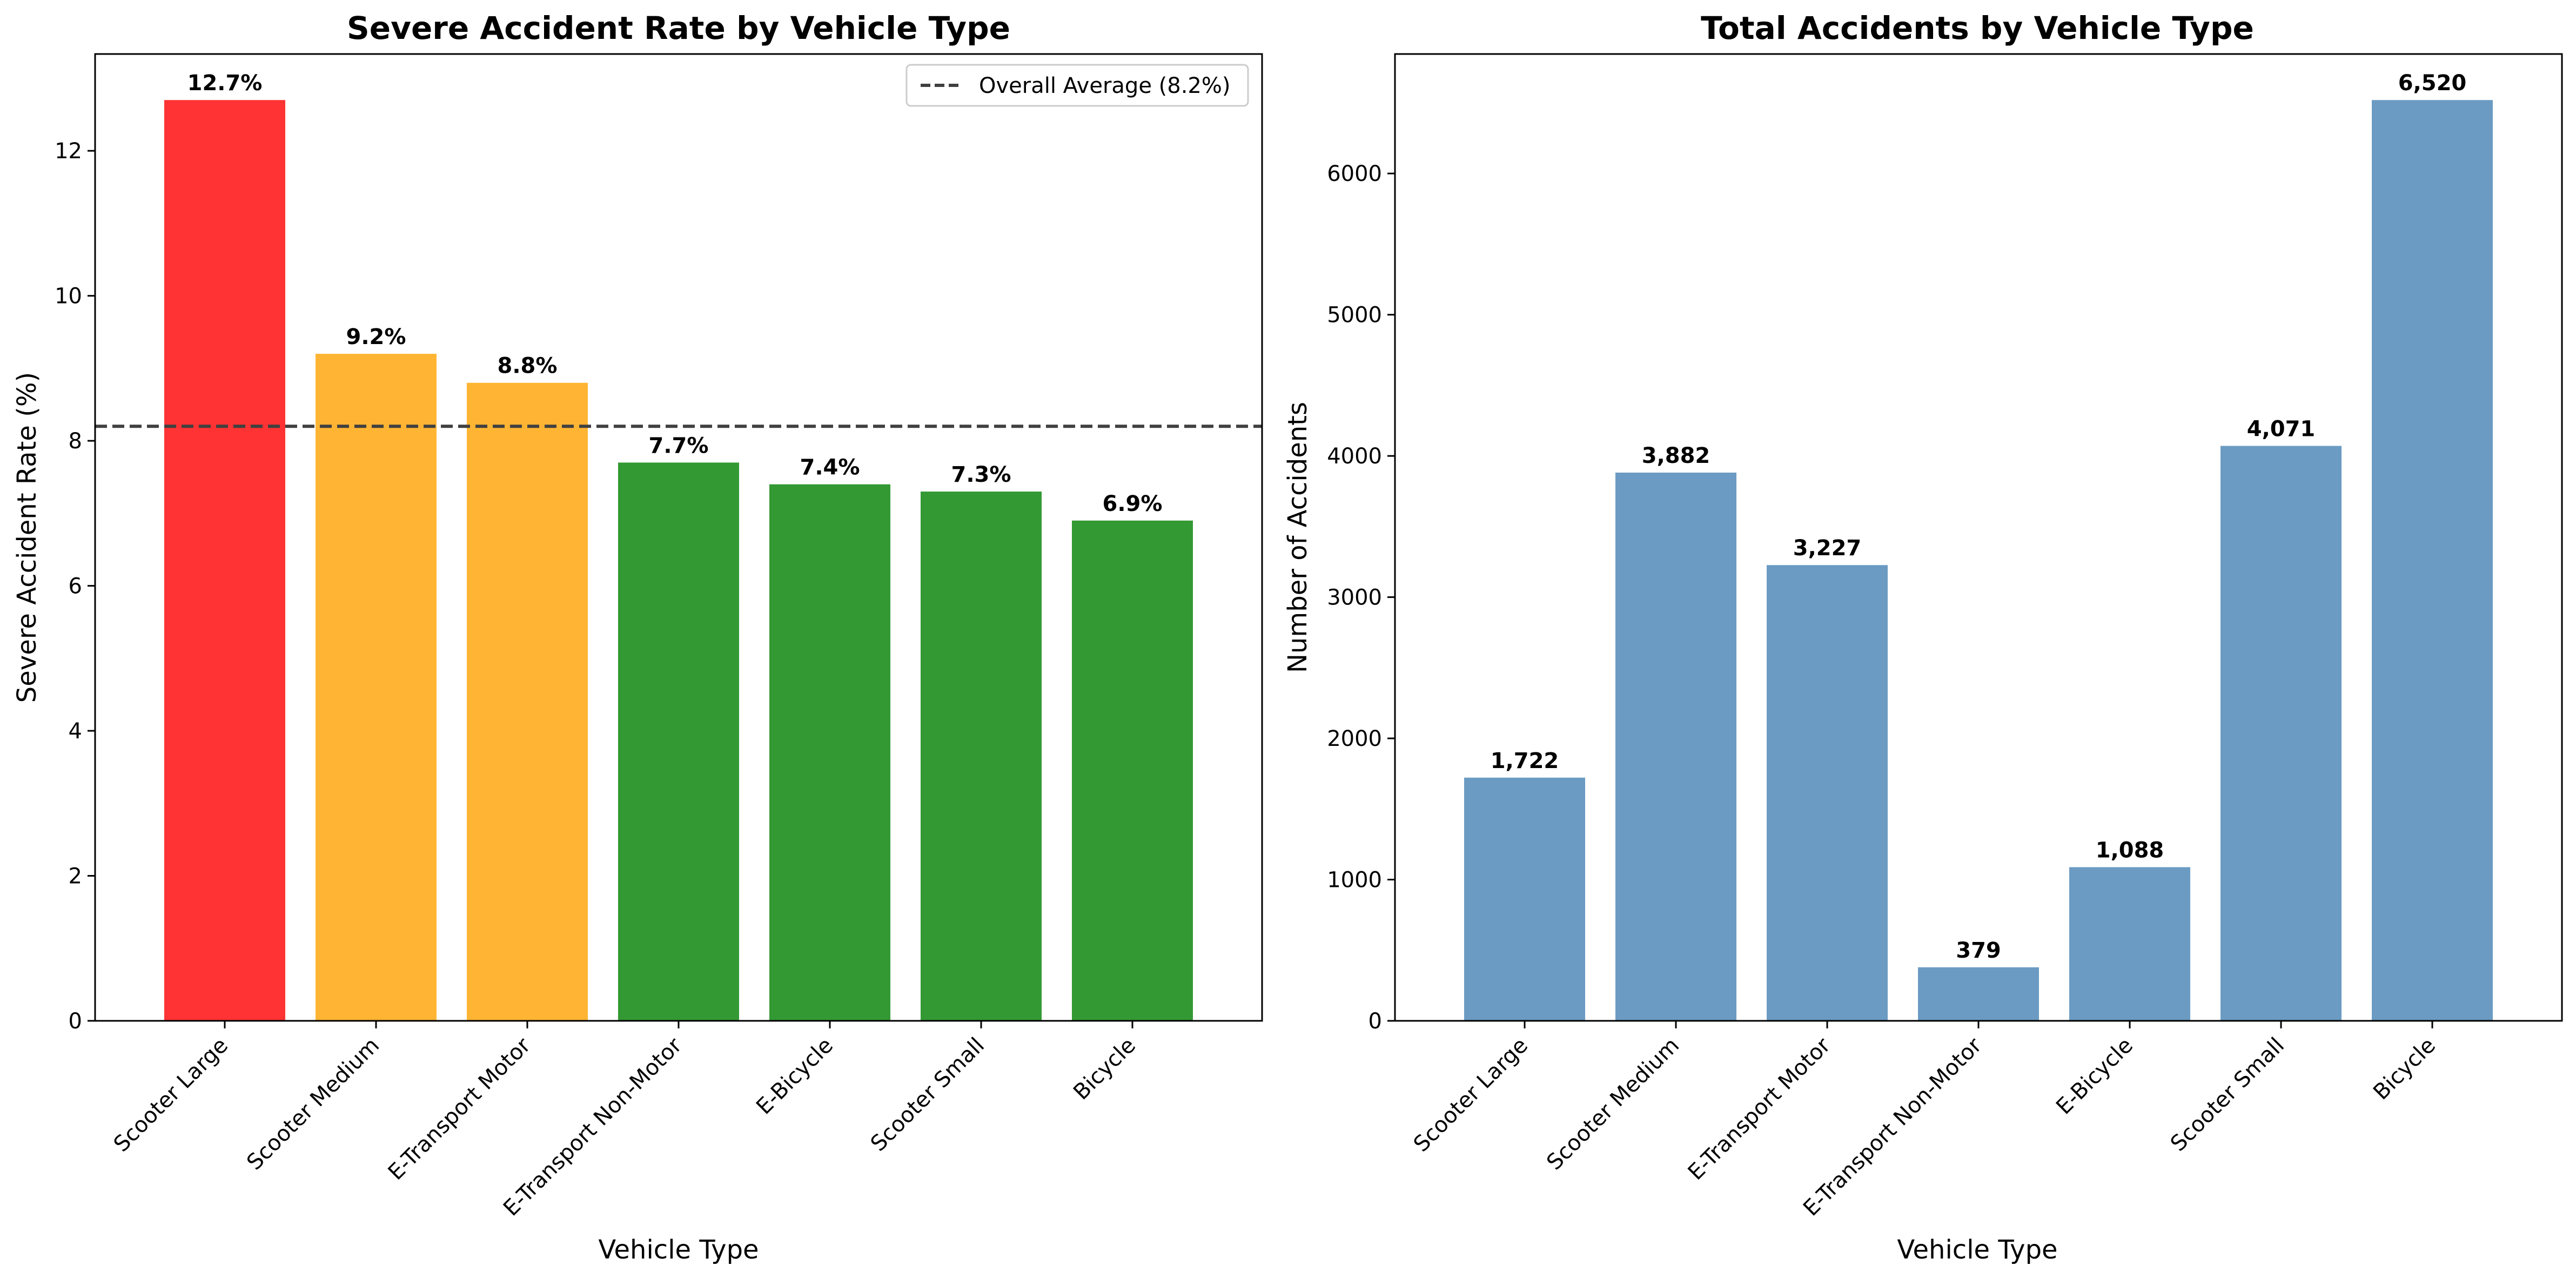  I want to click on rate-chart-legend: Overall Average (8.2%), so click(1077, 85).